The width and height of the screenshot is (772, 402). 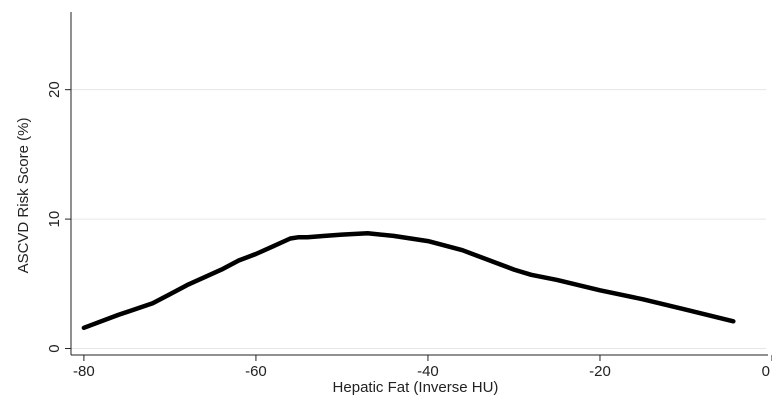 I want to click on y-tick-label-20: 20, so click(x=54, y=89).